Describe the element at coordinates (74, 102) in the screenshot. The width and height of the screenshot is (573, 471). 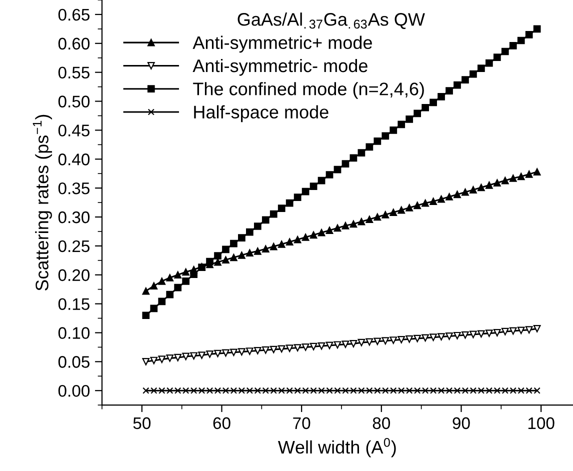
I see `y-tick-label: 0.50` at that location.